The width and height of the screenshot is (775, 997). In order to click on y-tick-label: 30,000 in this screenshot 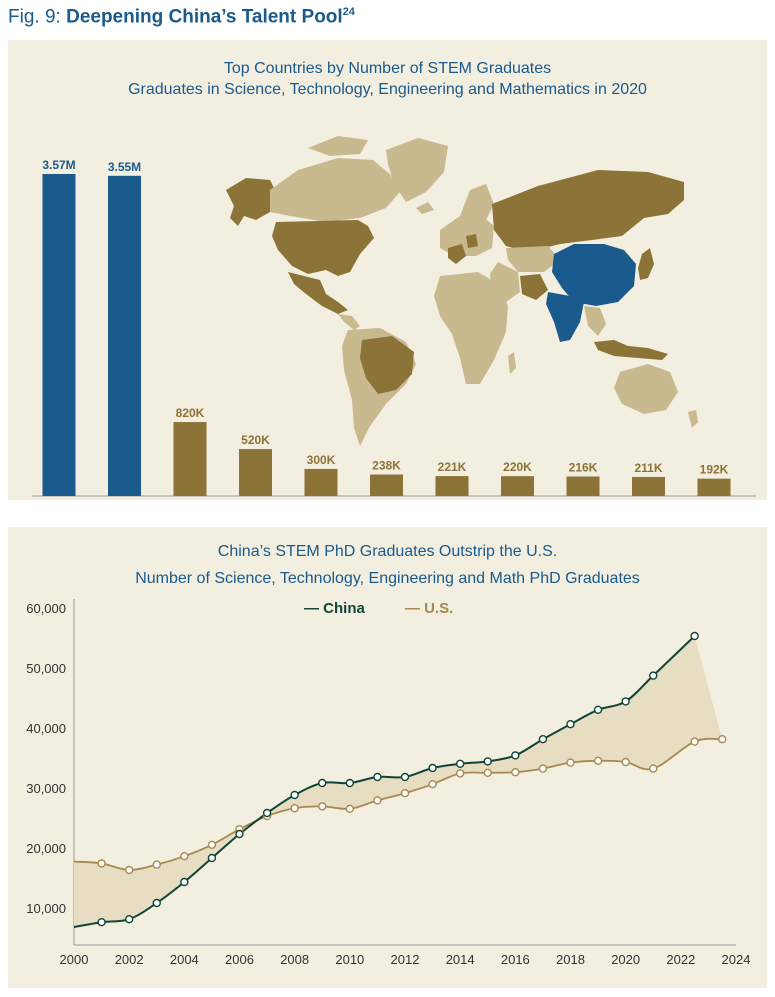, I will do `click(46, 788)`.